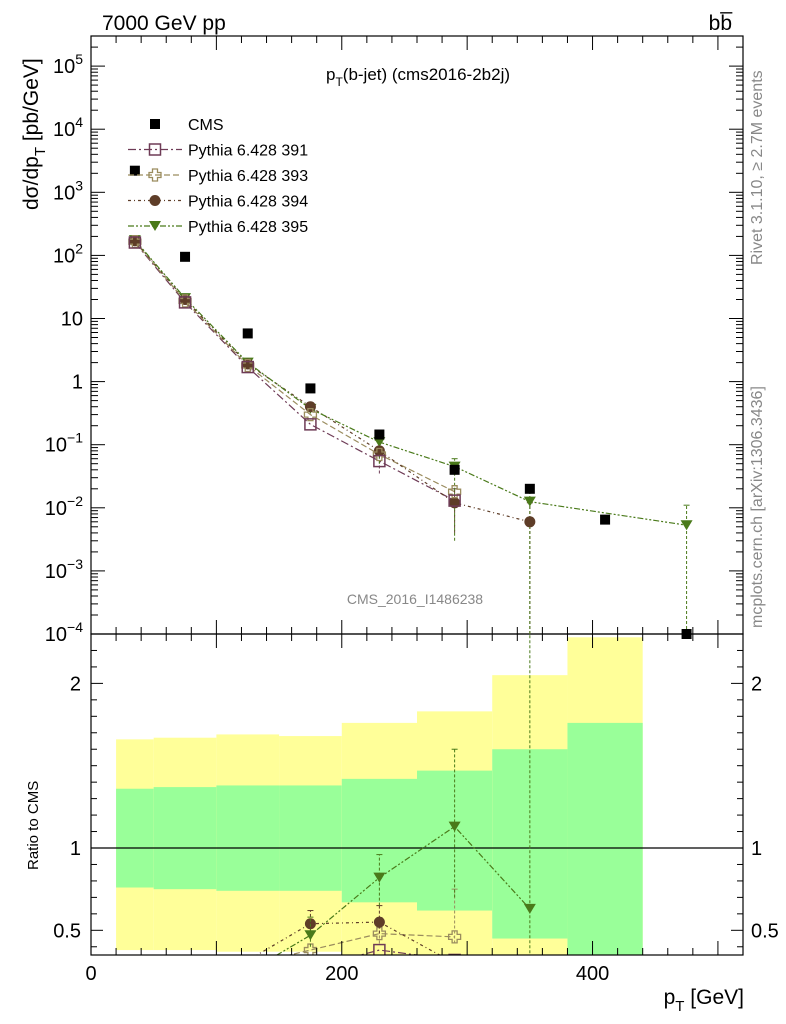 The height and width of the screenshot is (1024, 786). What do you see at coordinates (757, 167) in the screenshot?
I see `rivet-version-label: Rivet 3.1.10, ≥ 2.7M events` at bounding box center [757, 167].